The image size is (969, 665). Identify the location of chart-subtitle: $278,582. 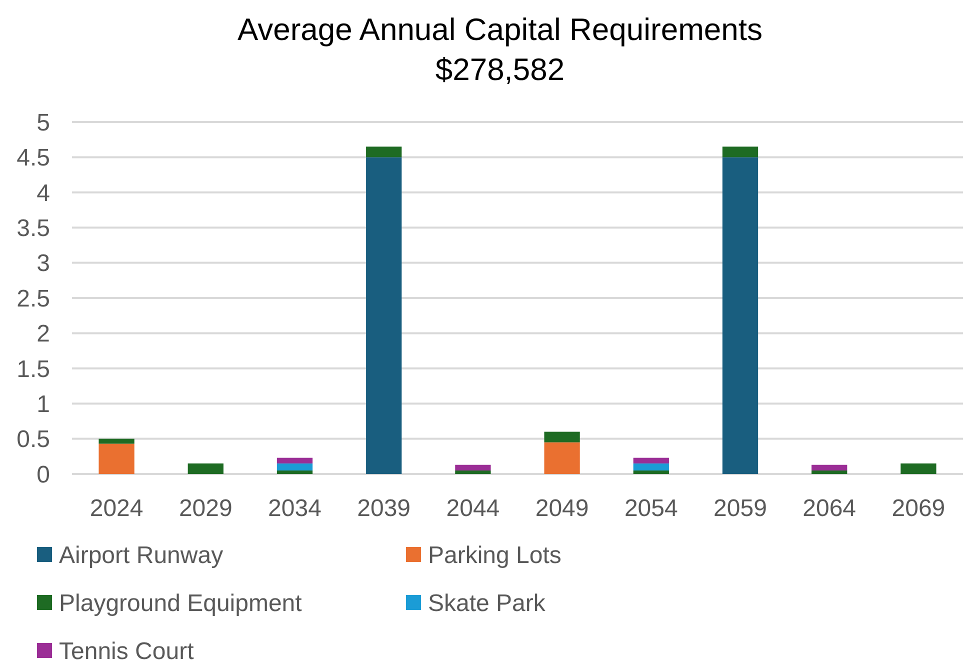
(500, 69).